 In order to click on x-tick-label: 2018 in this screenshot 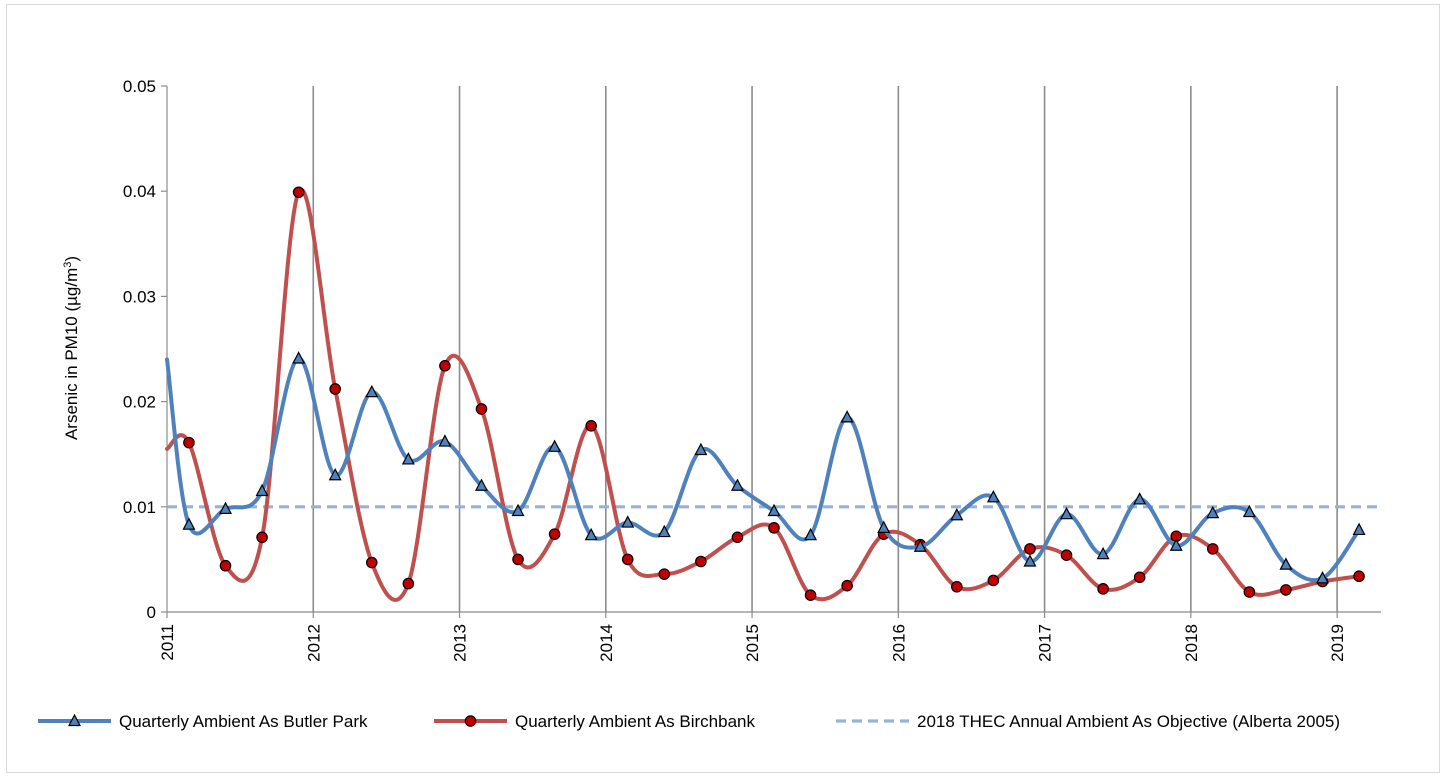, I will do `click(1191, 643)`.